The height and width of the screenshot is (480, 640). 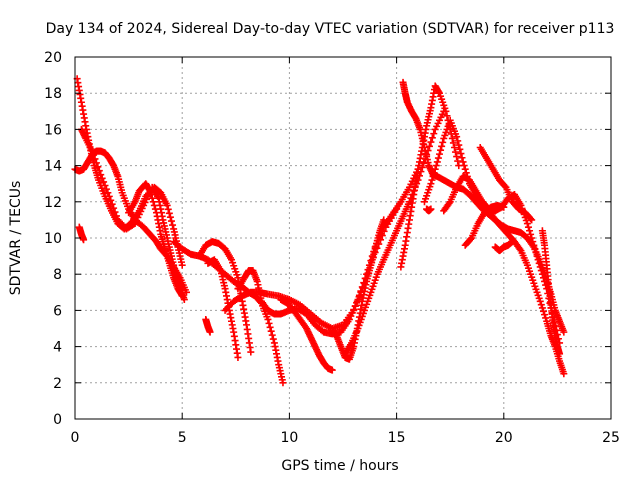 I want to click on x-tick-label: 0, so click(x=75, y=438).